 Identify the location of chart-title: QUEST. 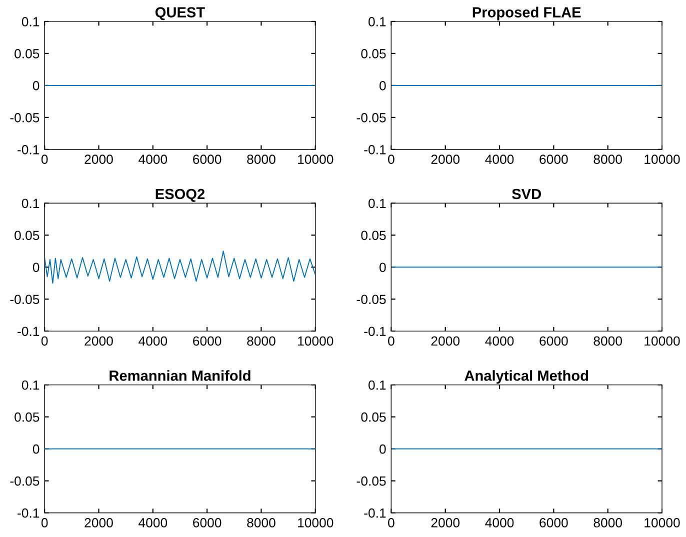
(180, 13).